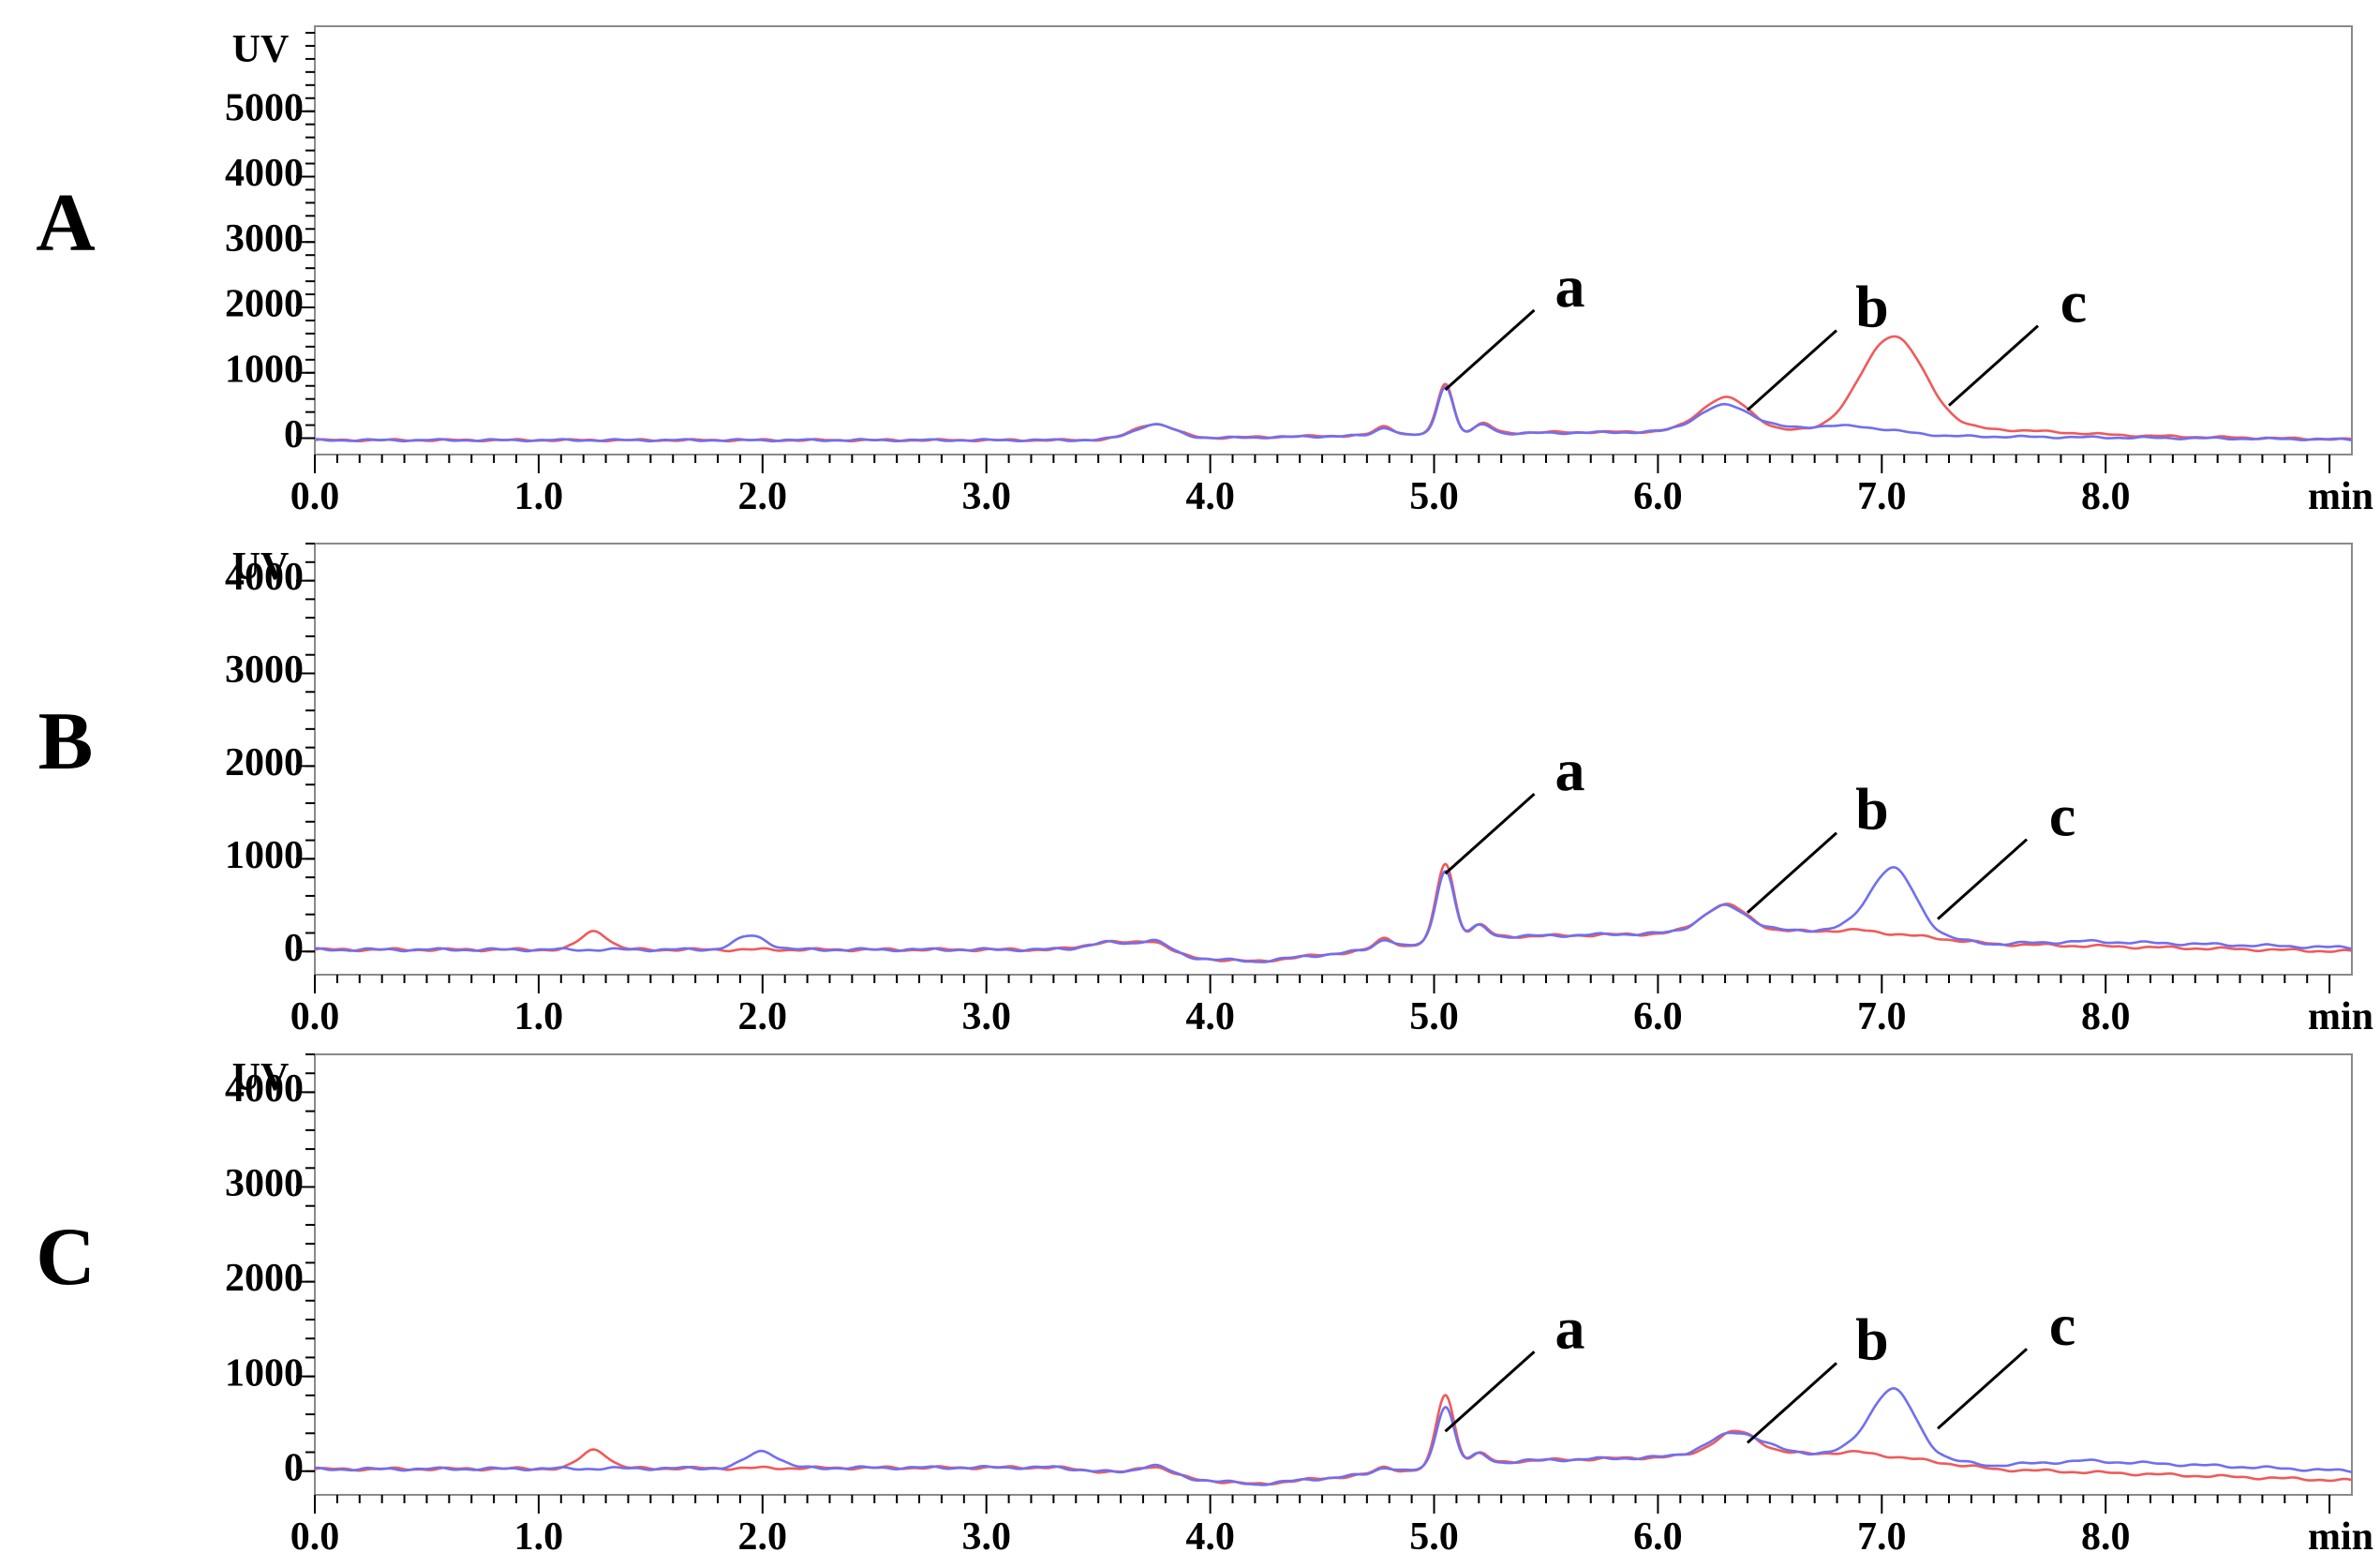 The image size is (2380, 1567). I want to click on panel-label: C, so click(66, 1257).